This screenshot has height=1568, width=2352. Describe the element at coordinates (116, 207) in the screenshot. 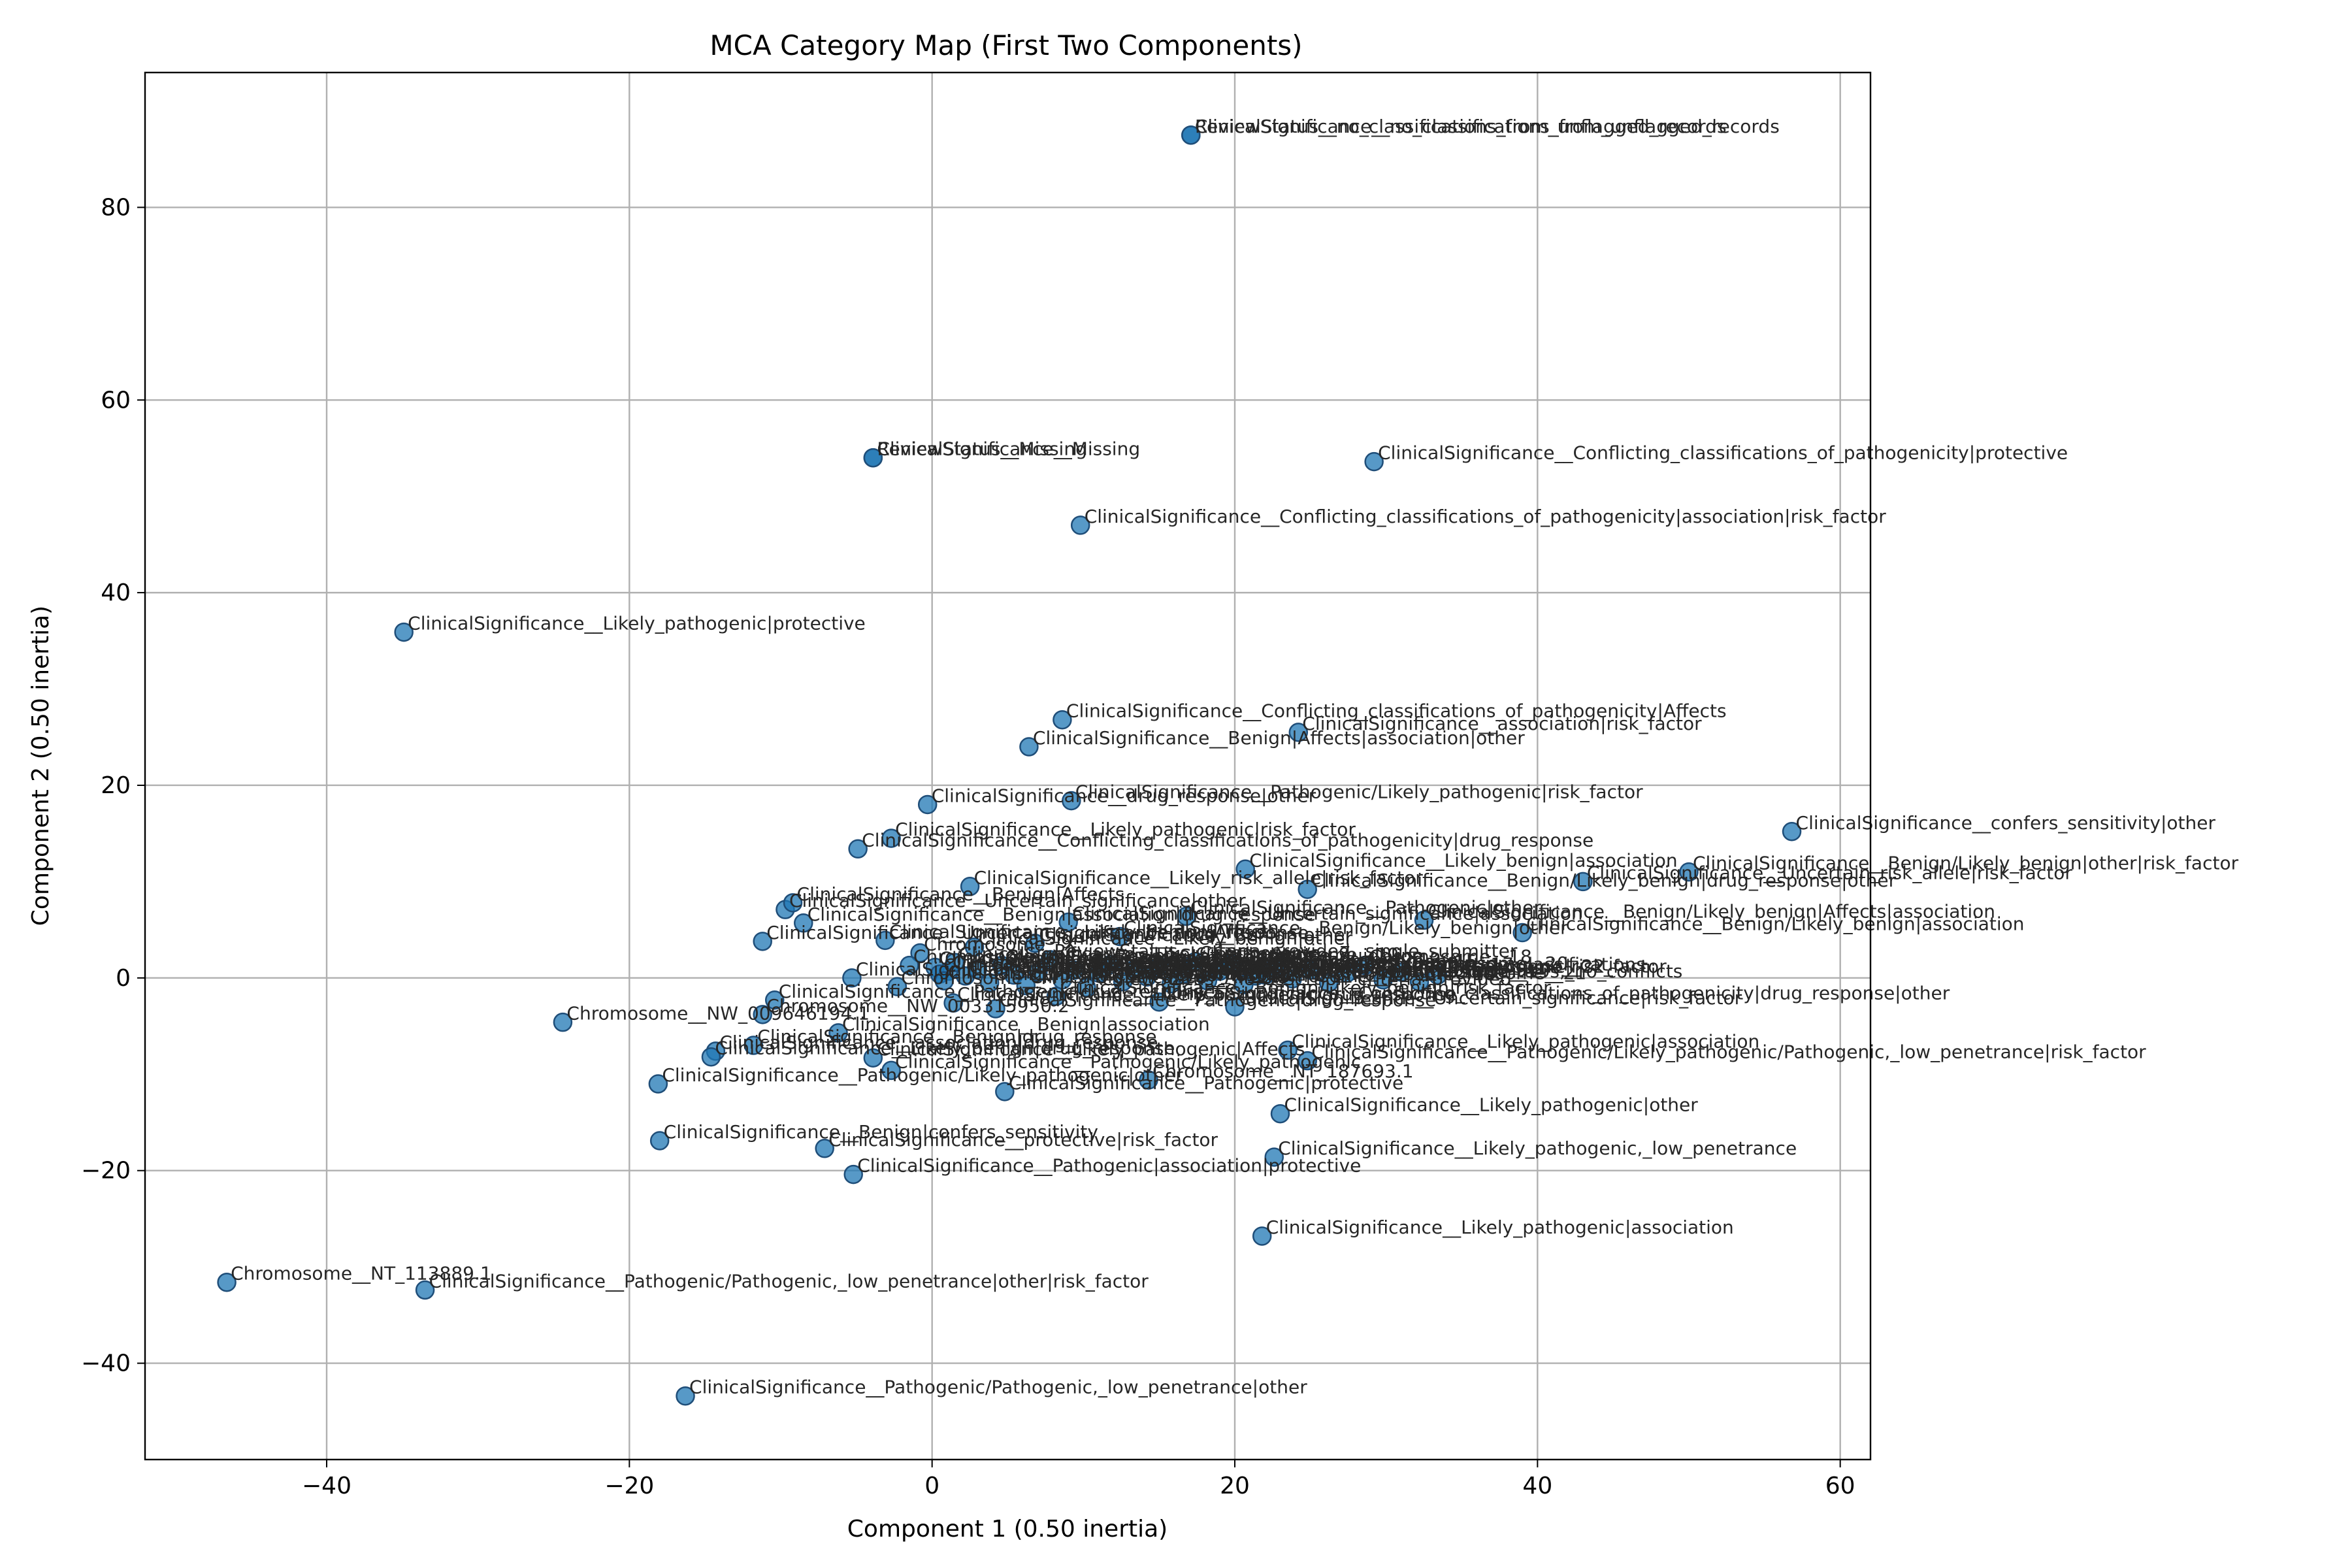

I see `y-tick-label: 80` at that location.